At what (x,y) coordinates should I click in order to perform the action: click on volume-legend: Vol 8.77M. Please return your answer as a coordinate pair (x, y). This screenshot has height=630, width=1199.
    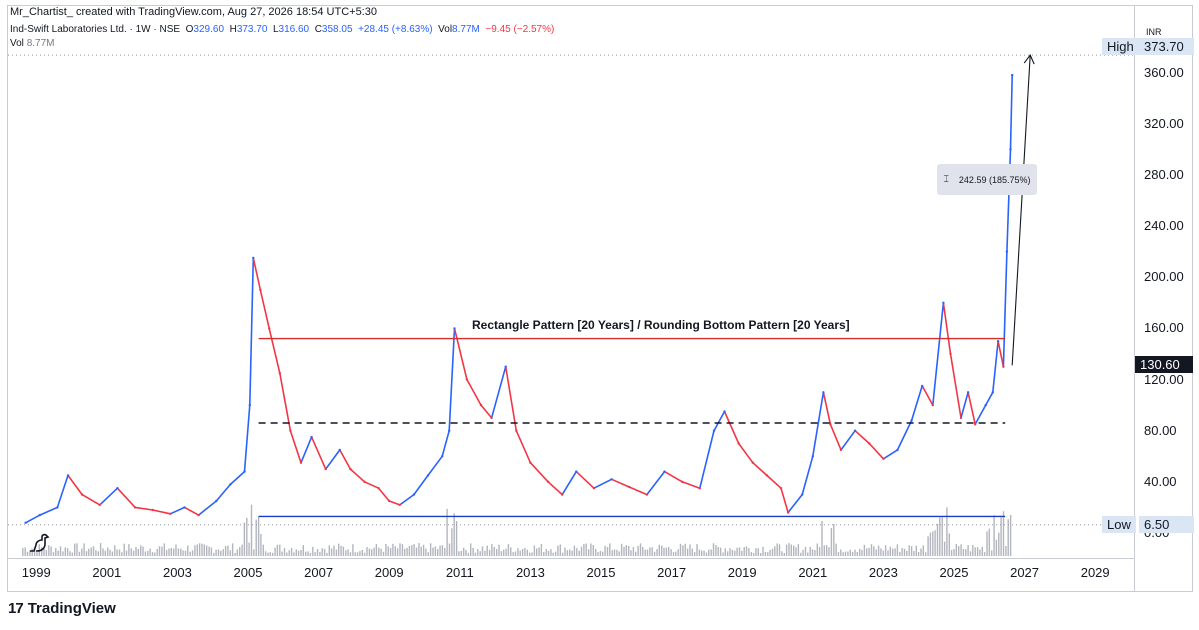
    Looking at the image, I should click on (32, 43).